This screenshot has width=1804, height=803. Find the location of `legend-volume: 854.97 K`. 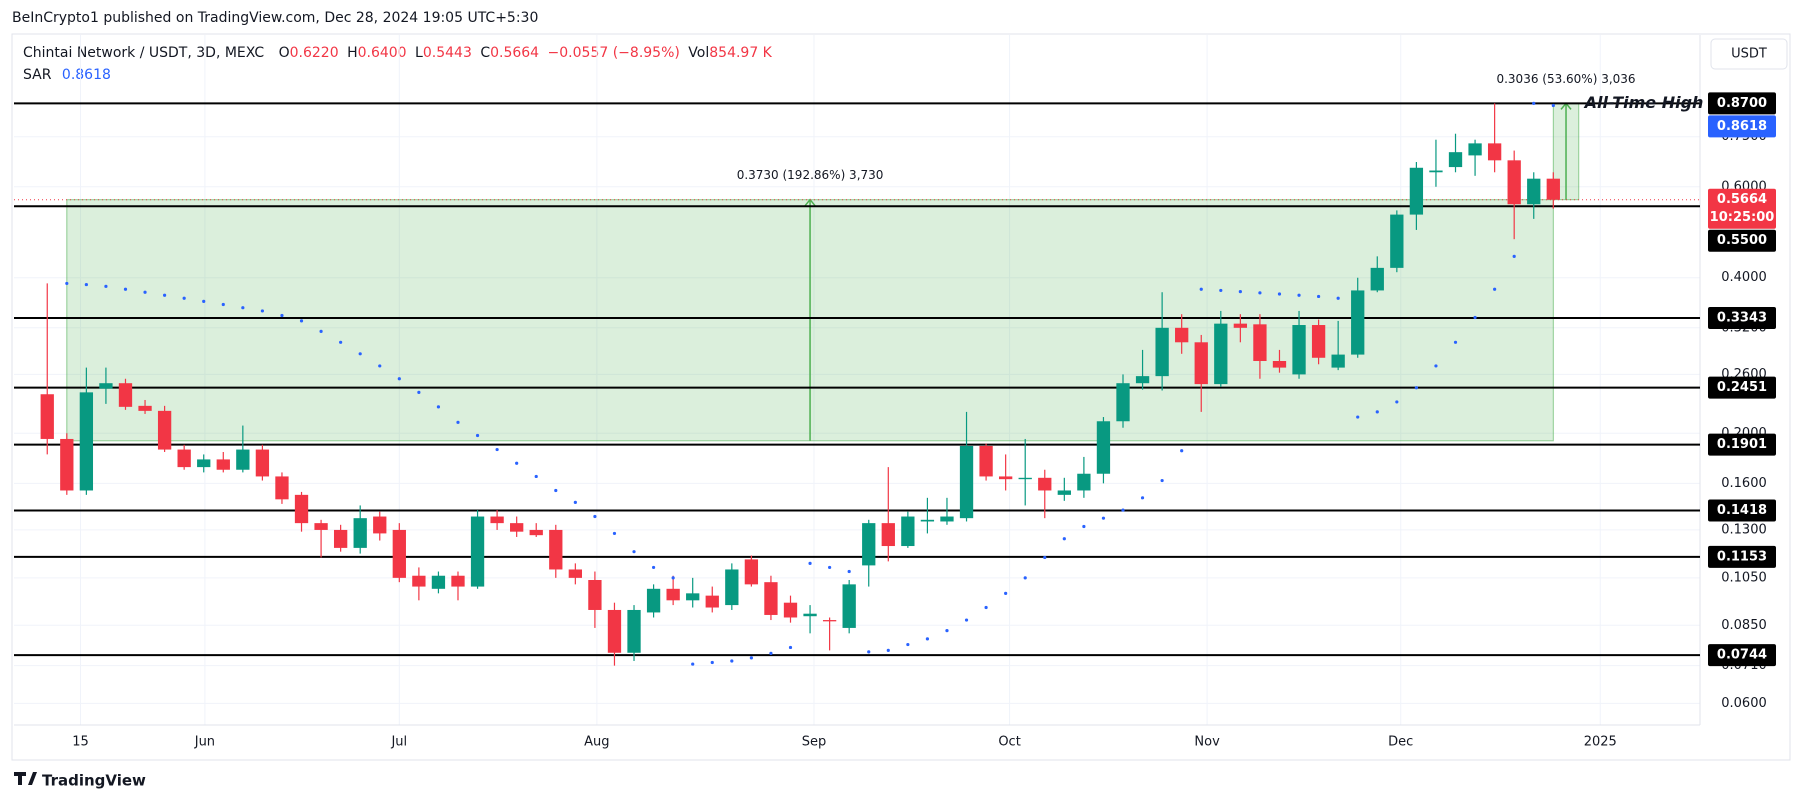

legend-volume: 854.97 K is located at coordinates (740, 53).